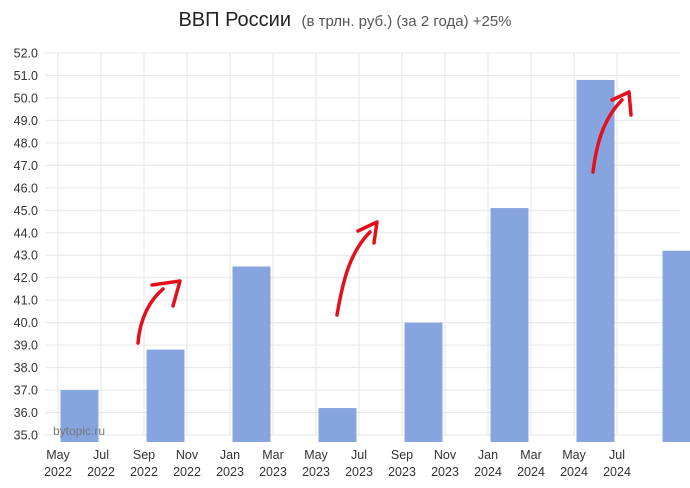  What do you see at coordinates (26, 233) in the screenshot?
I see `y-tick-label: 44.0` at bounding box center [26, 233].